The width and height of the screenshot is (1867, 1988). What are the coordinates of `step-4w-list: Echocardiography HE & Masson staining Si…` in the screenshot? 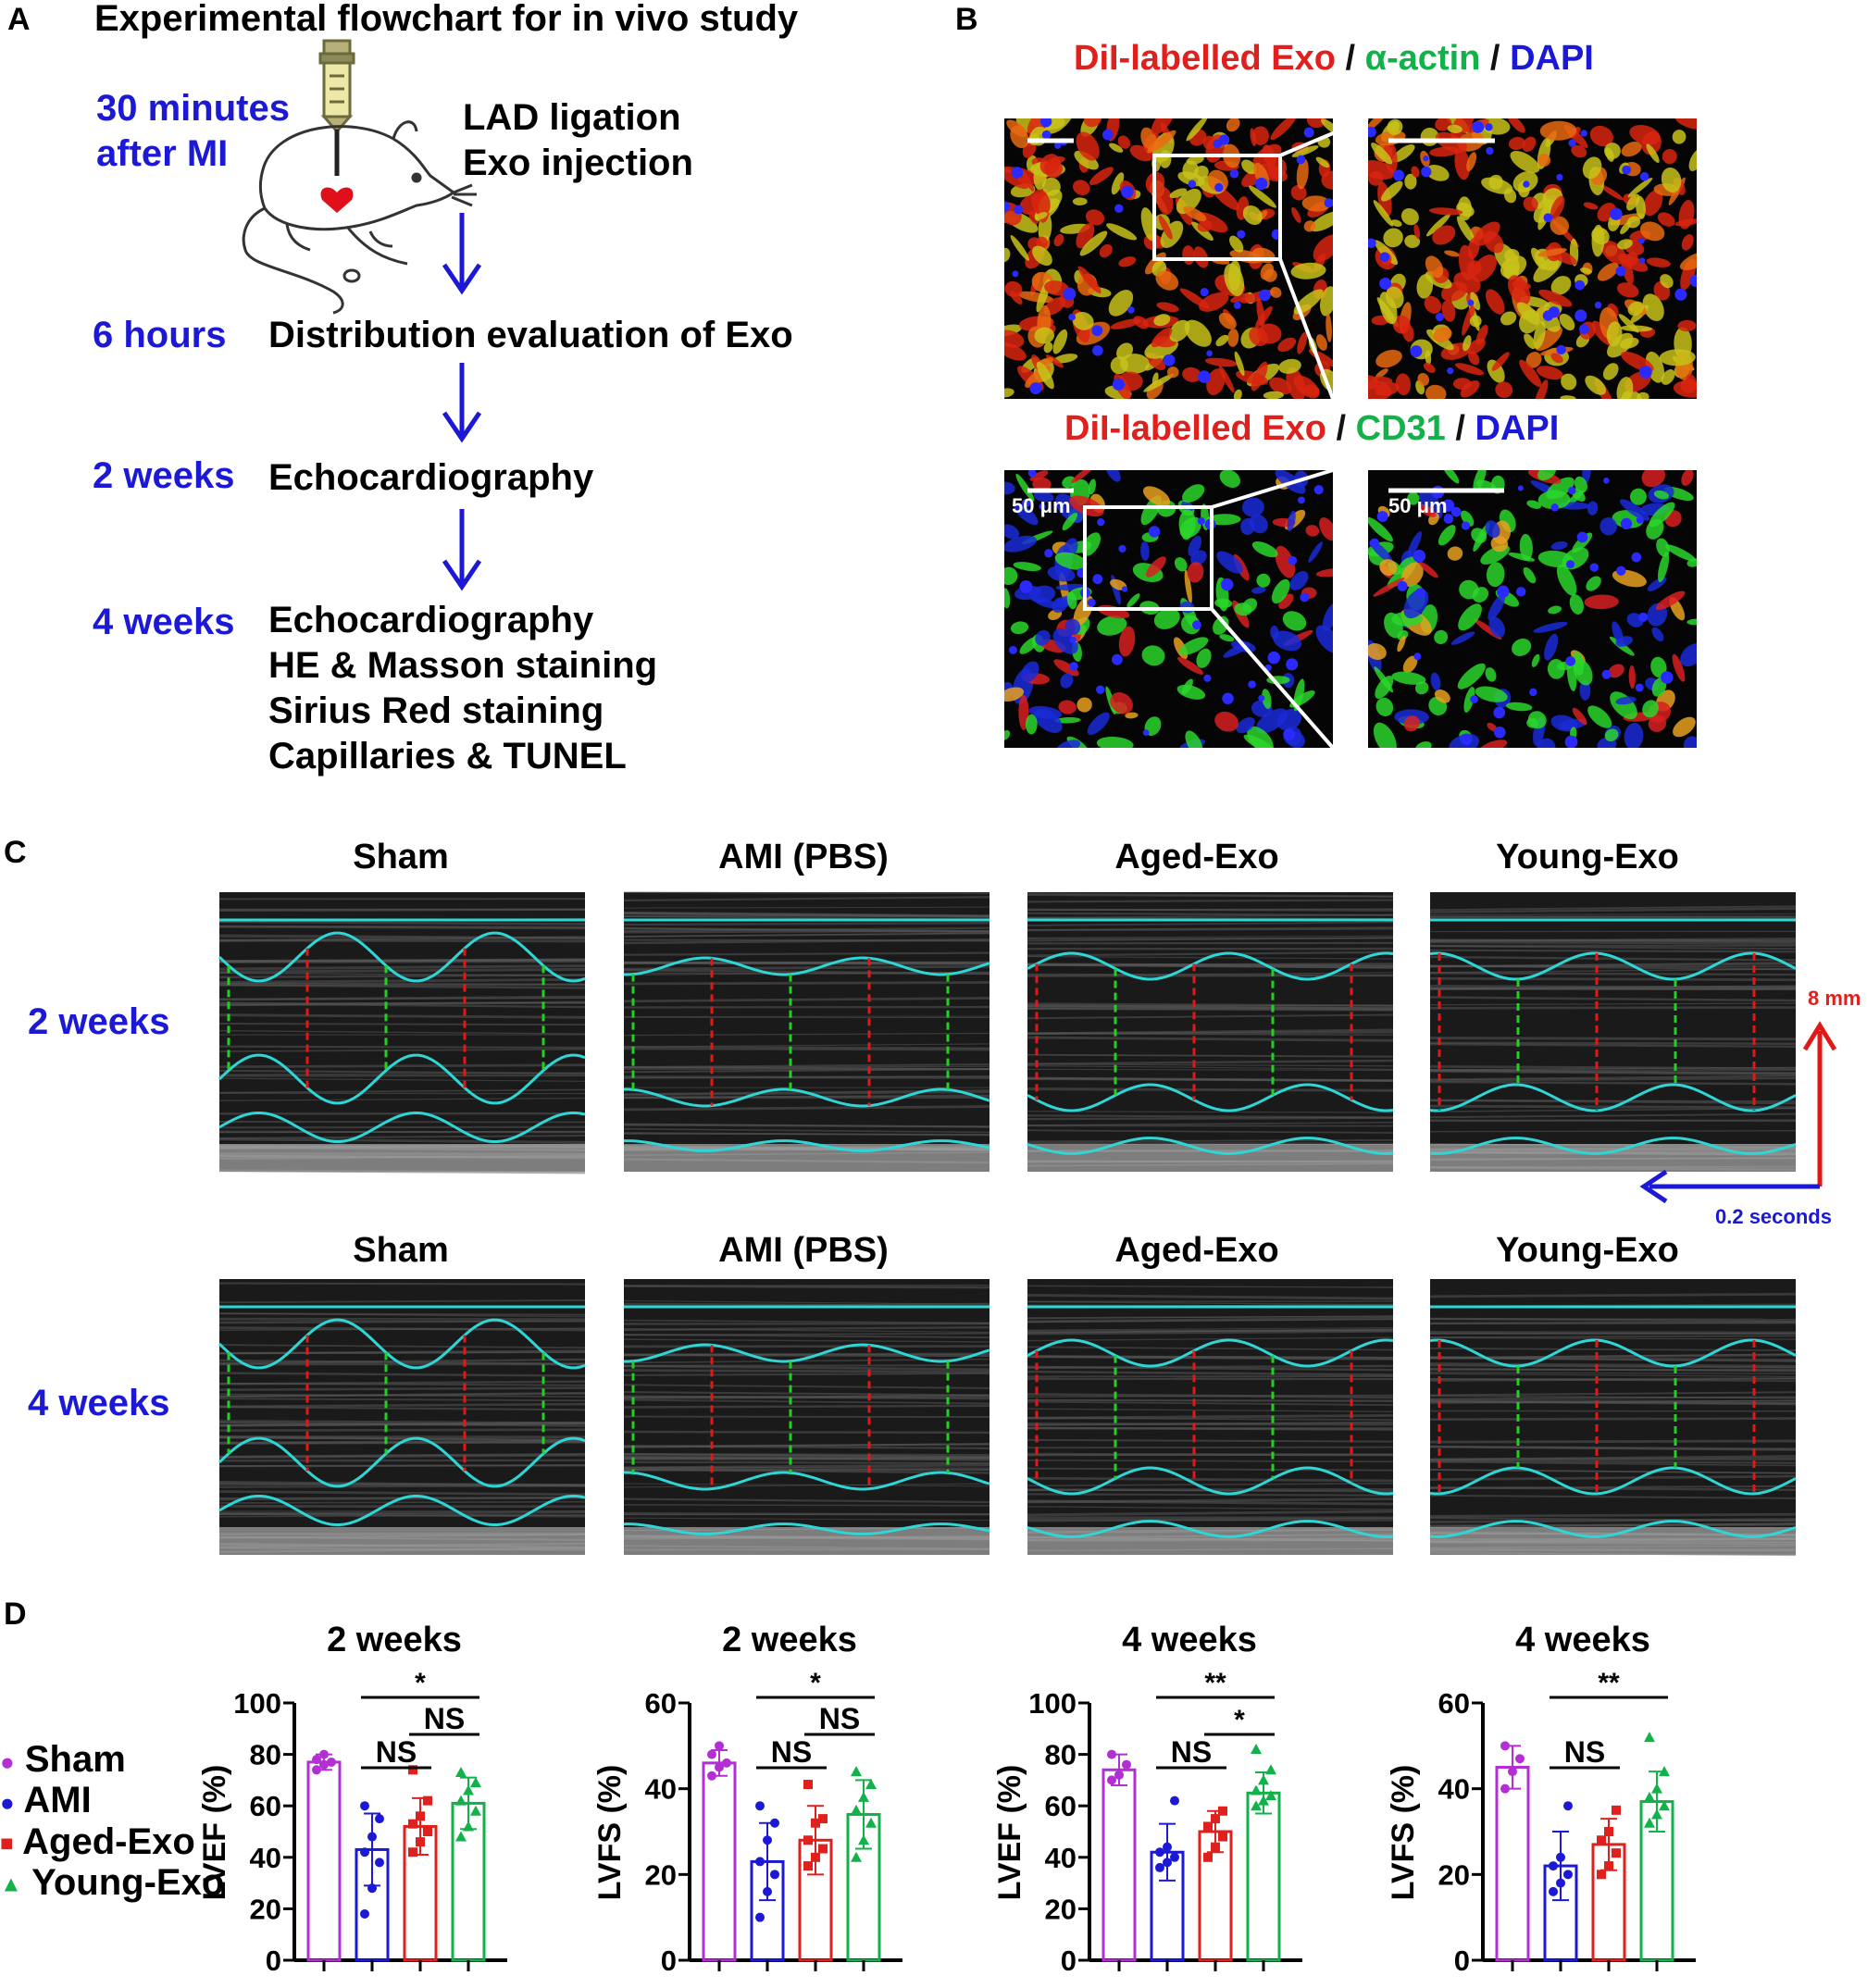 It's located at (462, 689).